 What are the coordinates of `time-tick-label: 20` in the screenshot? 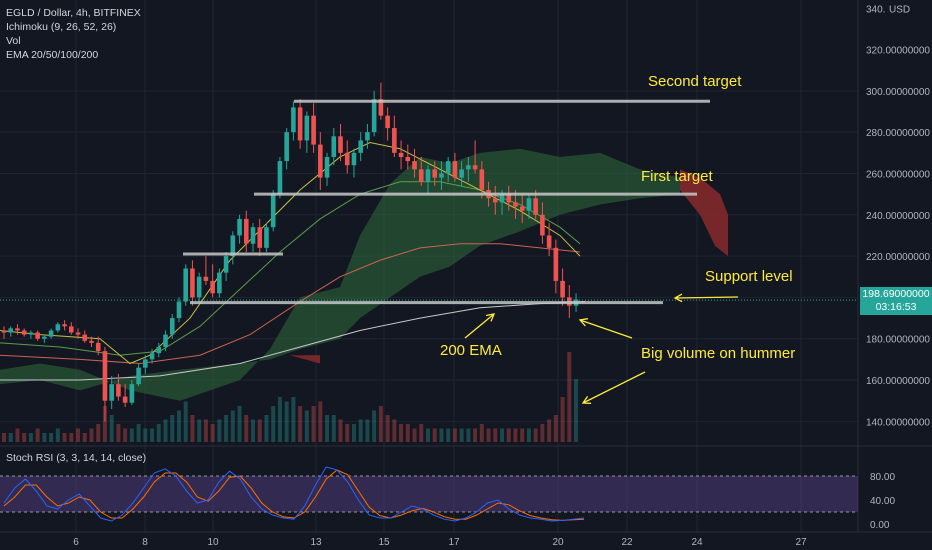 It's located at (558, 542).